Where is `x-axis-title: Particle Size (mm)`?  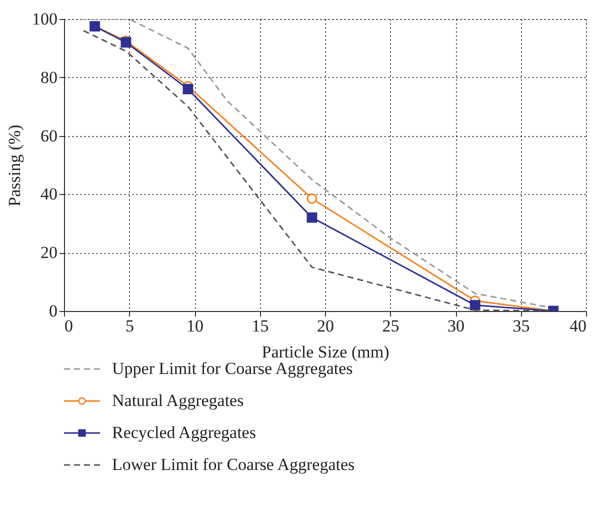
x-axis-title: Particle Size (mm) is located at coordinates (326, 352).